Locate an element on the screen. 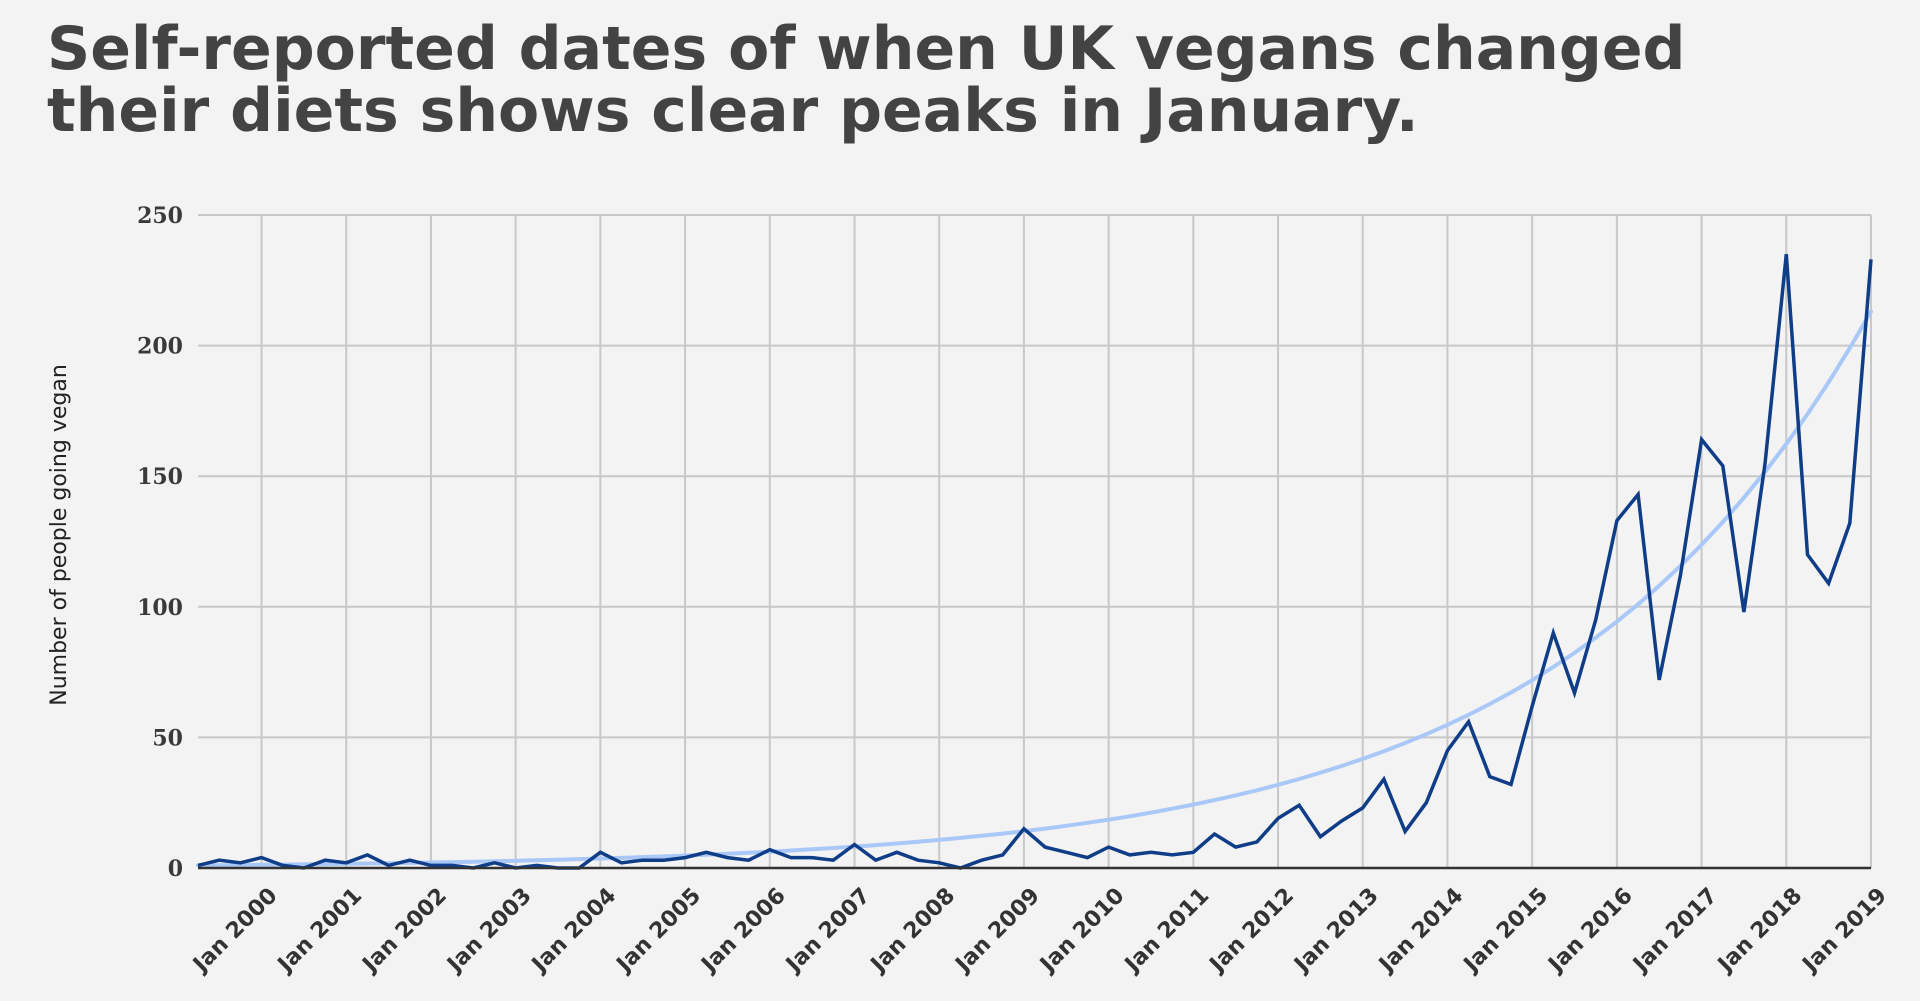 The width and height of the screenshot is (1920, 1001). x-tick-label: Jan 2004 is located at coordinates (573, 930).